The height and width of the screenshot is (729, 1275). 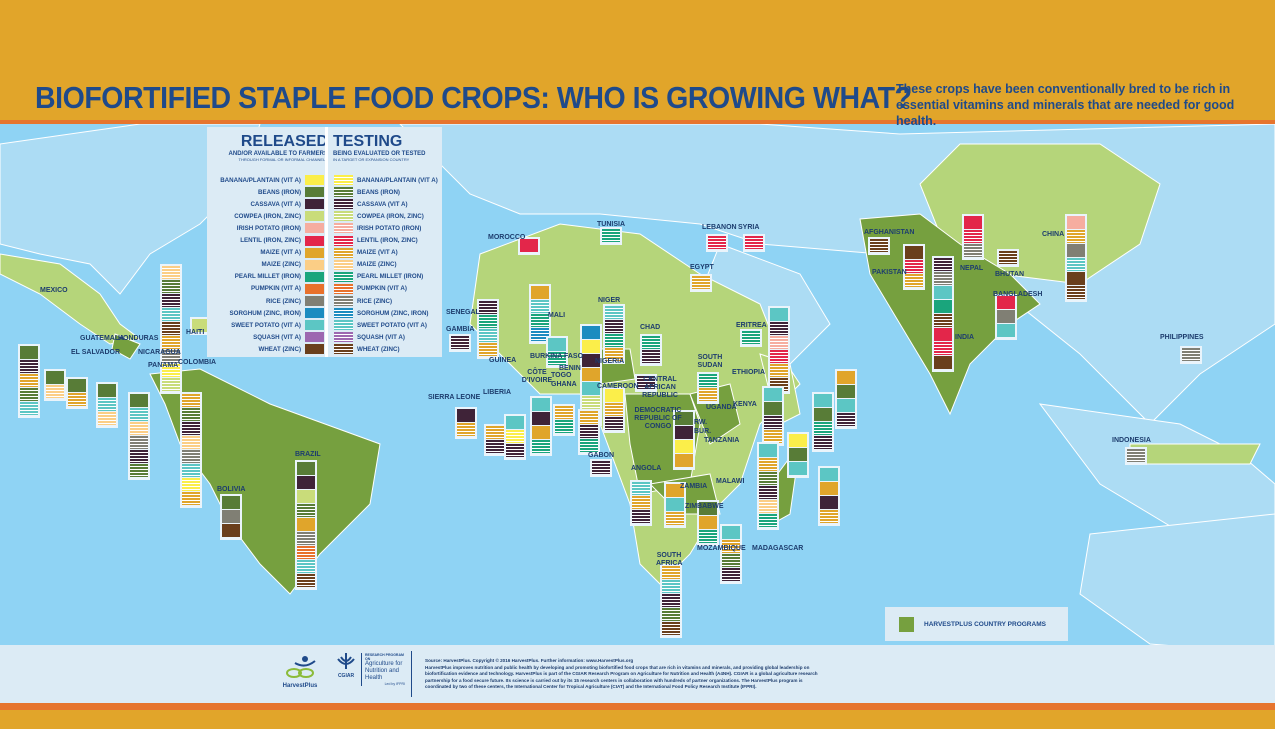 What do you see at coordinates (646, 468) in the screenshot?
I see `country-label: ANGOLA` at bounding box center [646, 468].